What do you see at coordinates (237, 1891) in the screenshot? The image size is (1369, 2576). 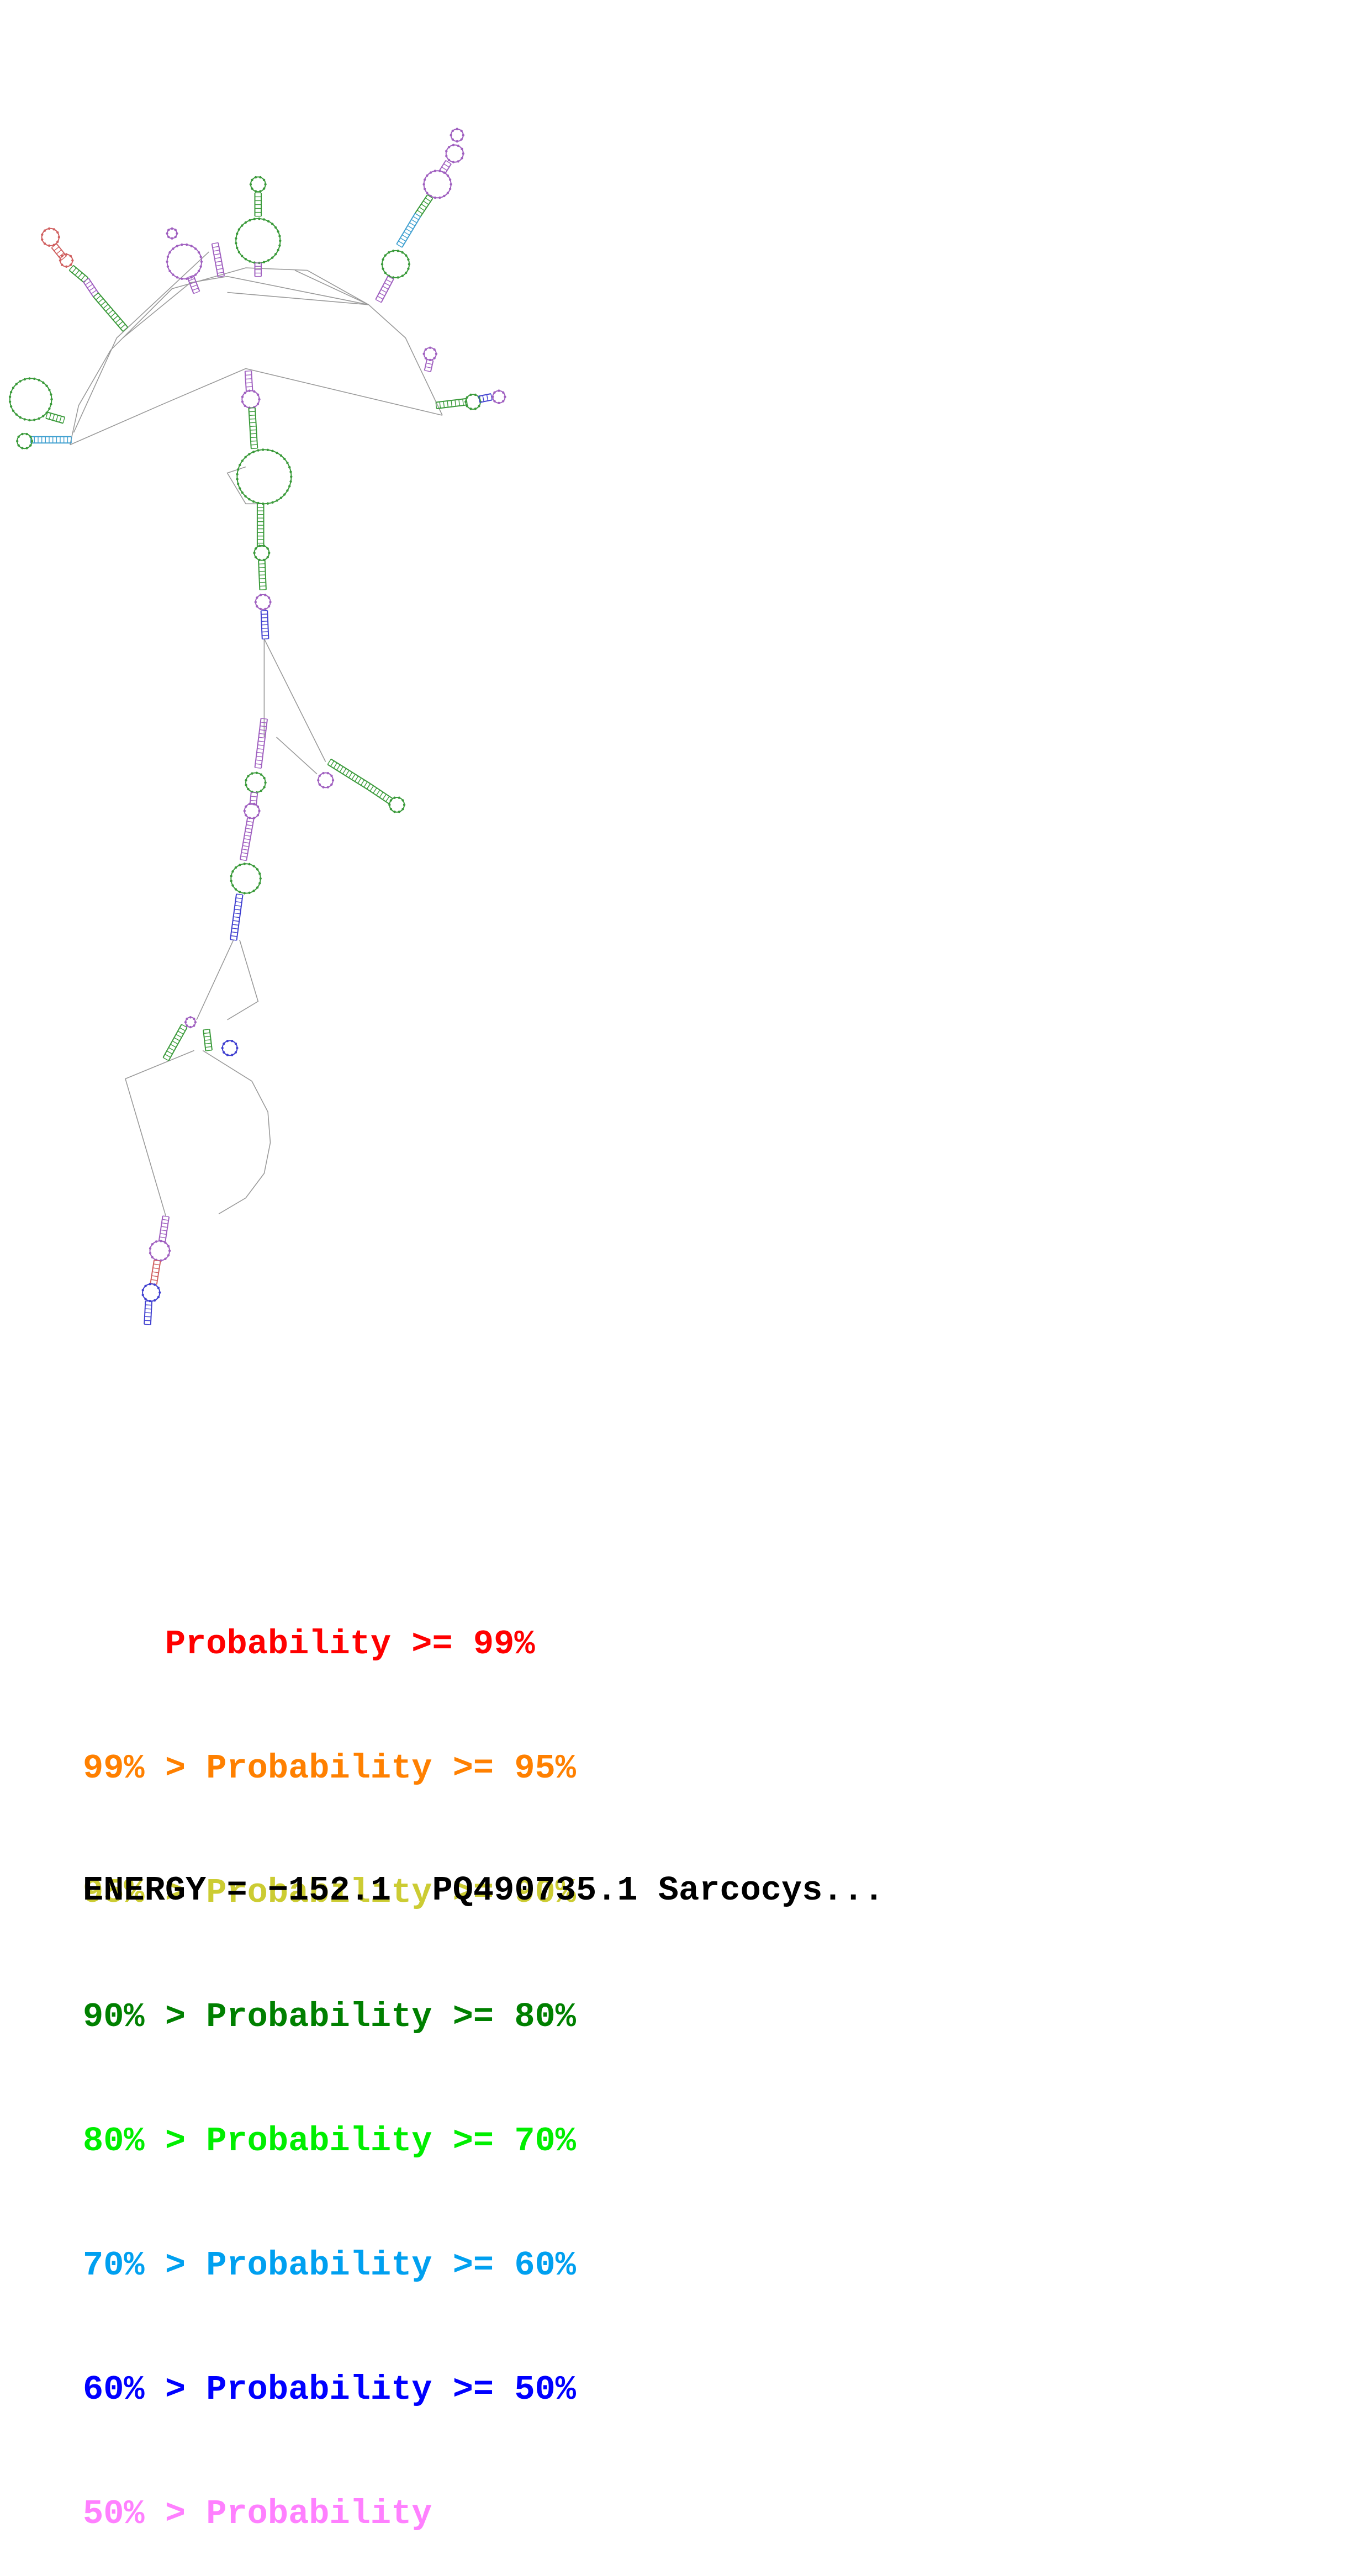 I see `energy-value: ENERGY = −152.1` at bounding box center [237, 1891].